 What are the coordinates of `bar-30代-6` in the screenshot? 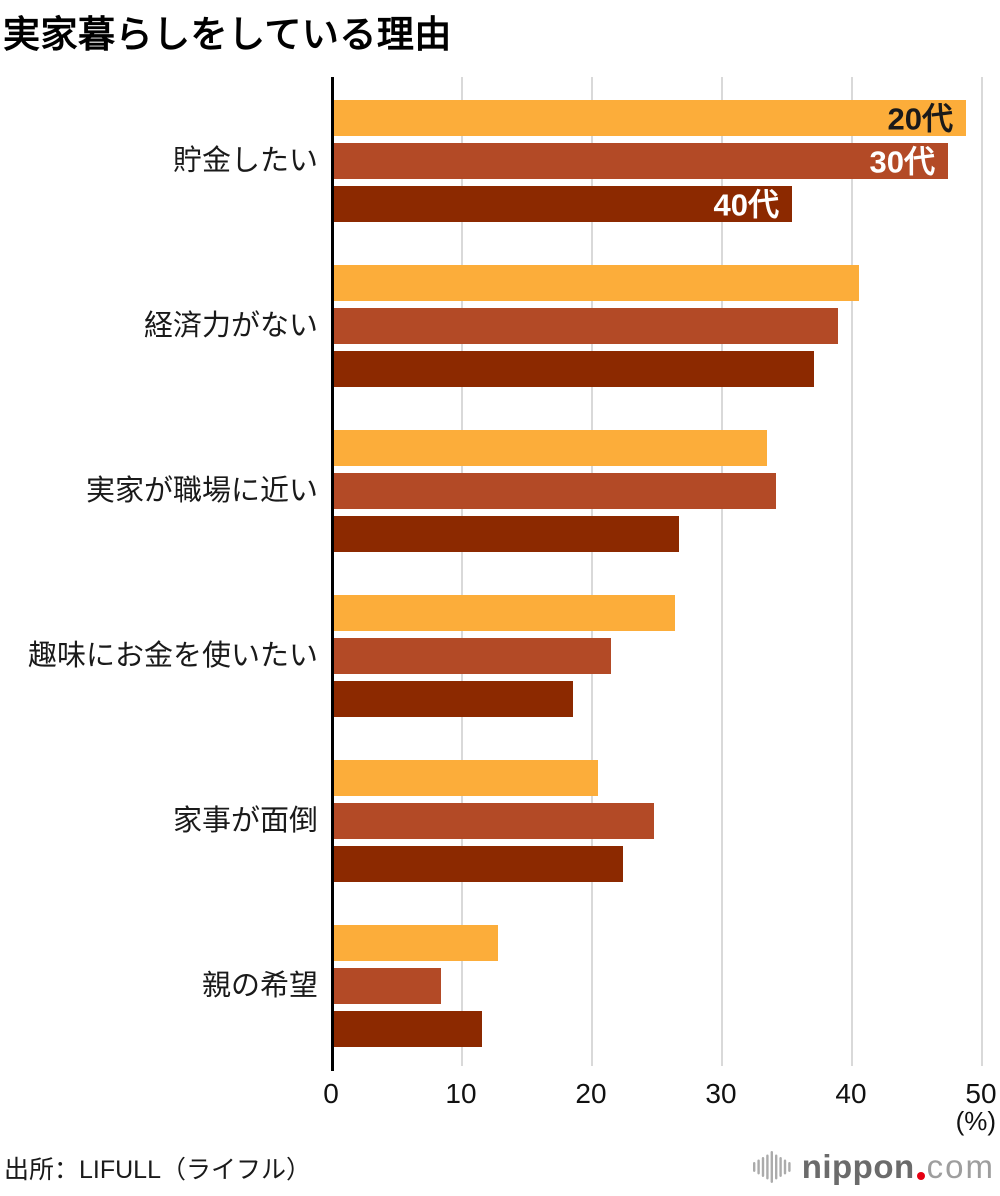 It's located at (387, 986).